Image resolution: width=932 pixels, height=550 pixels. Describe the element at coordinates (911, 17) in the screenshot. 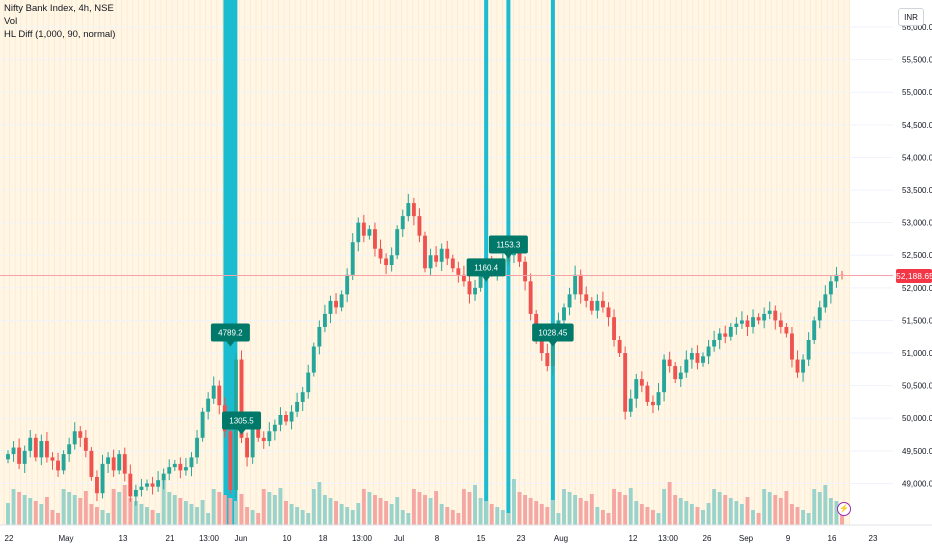

I see `currency-button: INR` at that location.